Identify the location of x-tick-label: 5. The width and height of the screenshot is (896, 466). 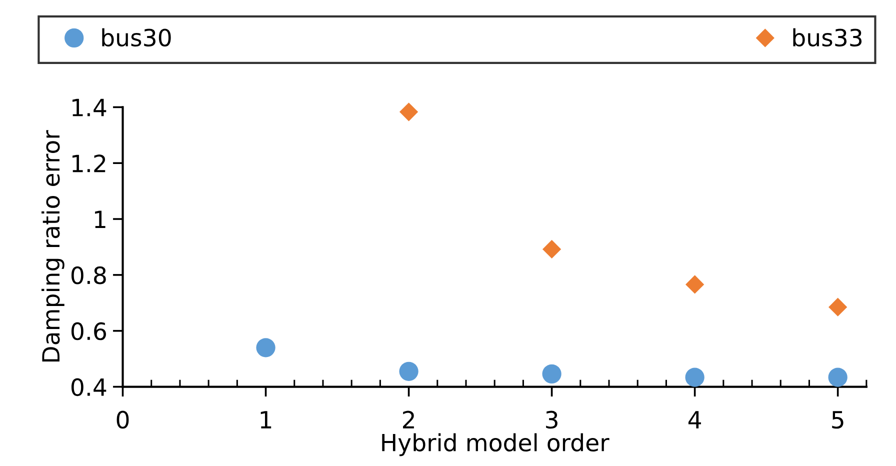
(838, 420).